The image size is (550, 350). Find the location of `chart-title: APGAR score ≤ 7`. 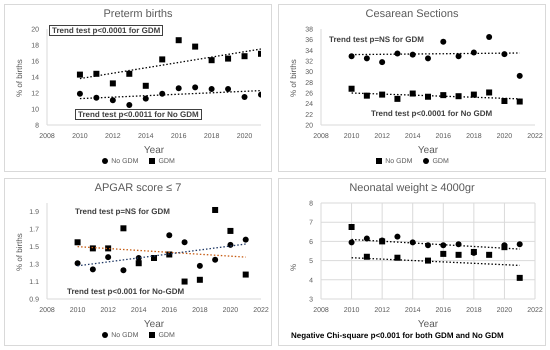

chart-title: APGAR score ≤ 7 is located at coordinates (138, 188).